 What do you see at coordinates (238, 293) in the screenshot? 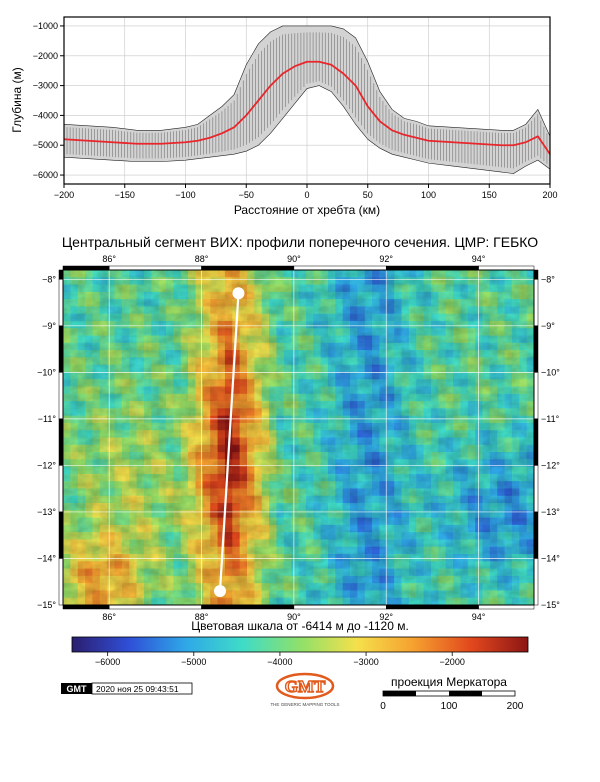
I see `profile-start-point` at bounding box center [238, 293].